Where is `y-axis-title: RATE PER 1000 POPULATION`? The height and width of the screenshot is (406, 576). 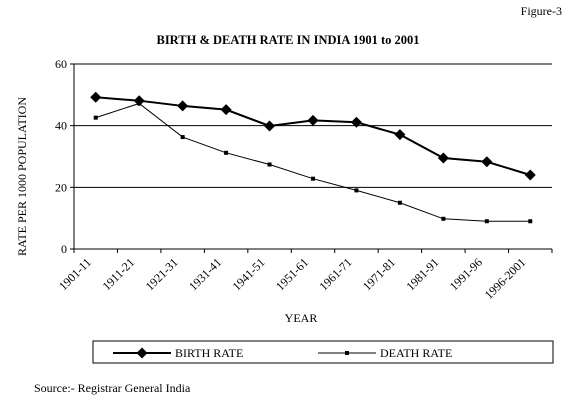
y-axis-title: RATE PER 1000 POPULATION is located at coordinates (22, 176).